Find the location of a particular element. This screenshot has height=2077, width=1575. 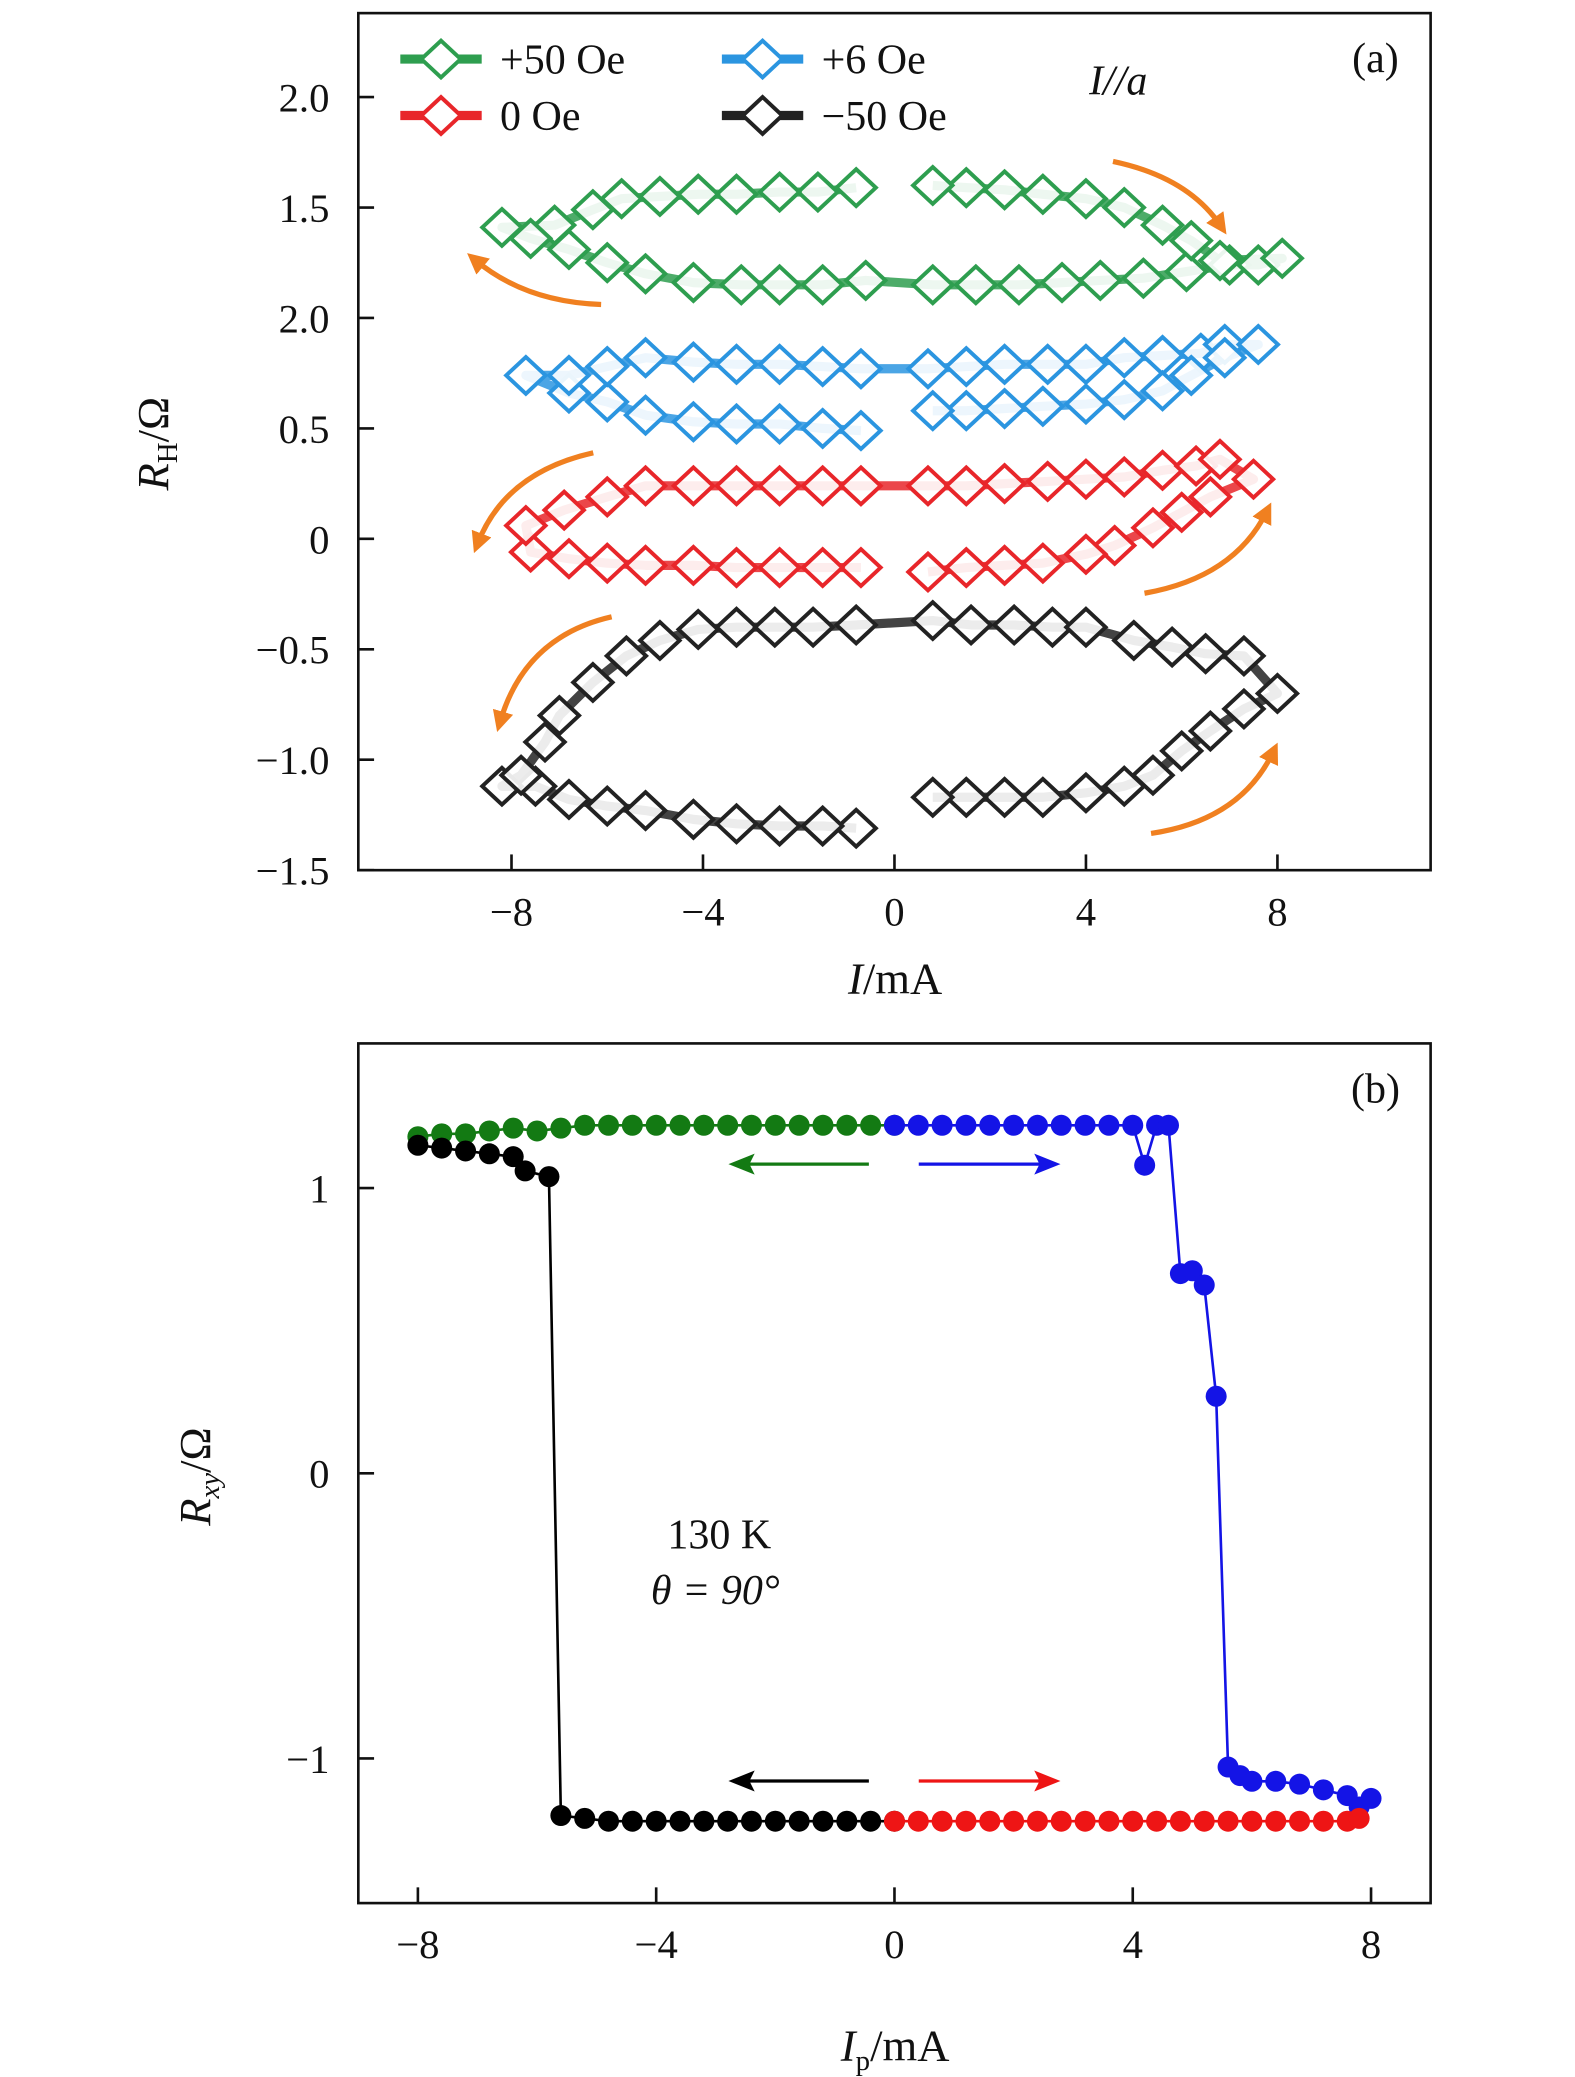

y-axis-label: Rxy/Ω is located at coordinates (198, 1476).